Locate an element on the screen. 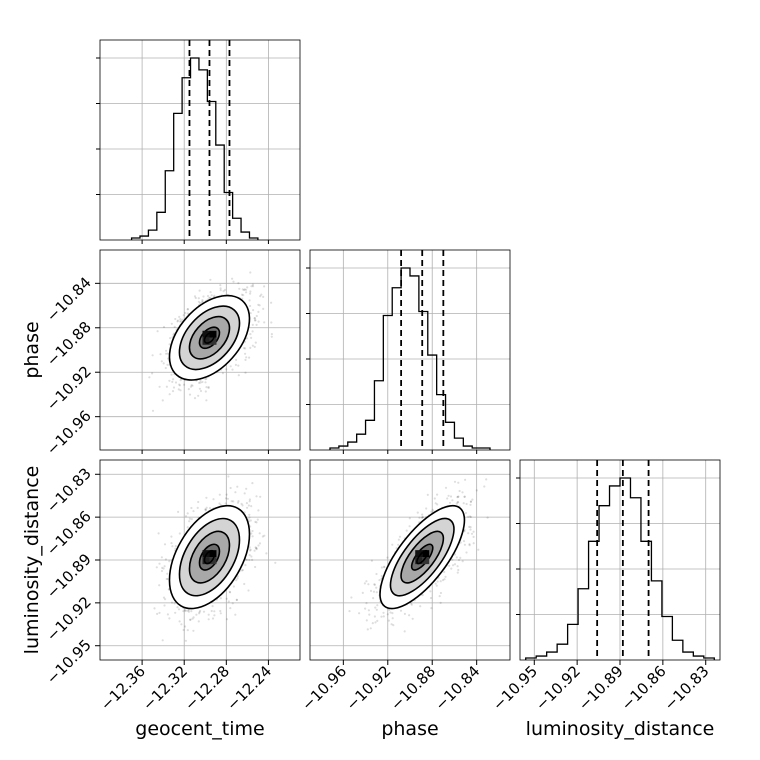  y-axis-label-luminosity_distance: luminosity_distance is located at coordinates (32, 560).